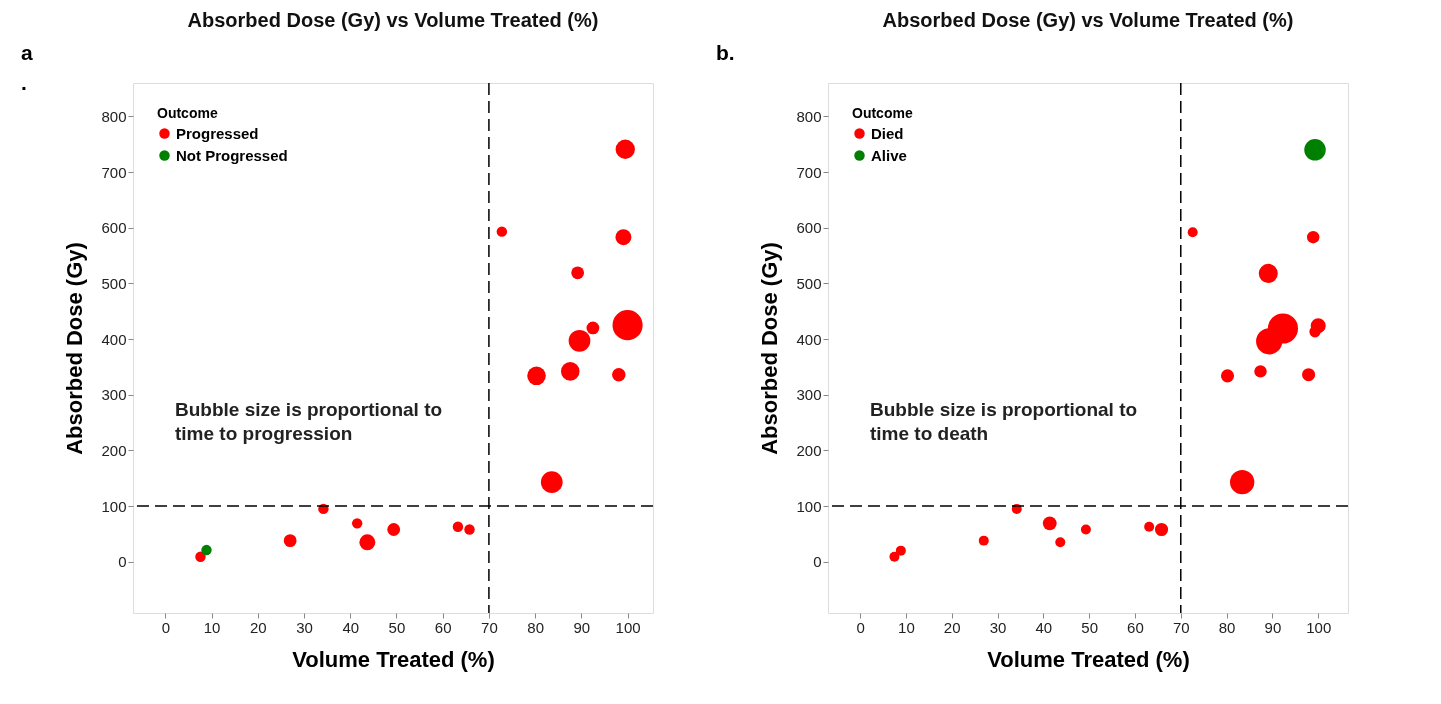 Image resolution: width=1441 pixels, height=704 pixels. Describe the element at coordinates (725, 52) in the screenshot. I see `text: b.` at that location.